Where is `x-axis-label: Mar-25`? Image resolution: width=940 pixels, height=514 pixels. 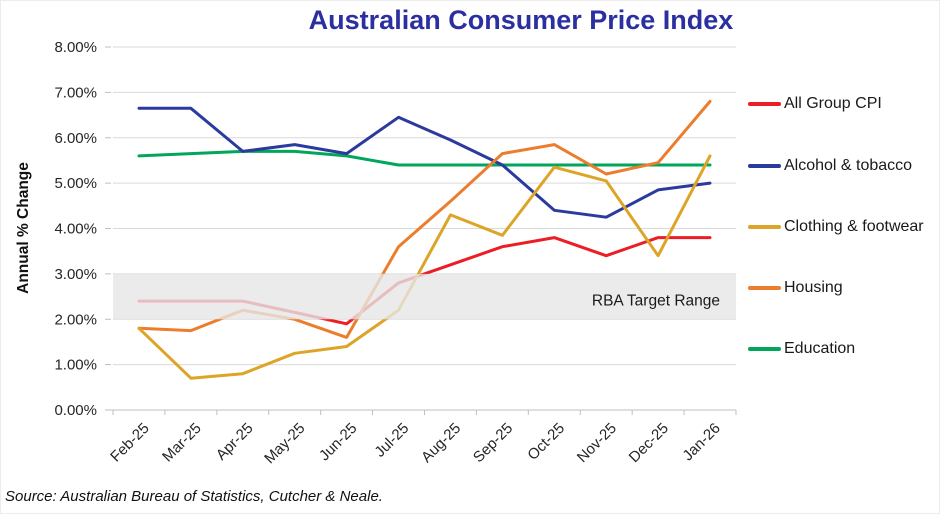 x-axis-label: Mar-25 is located at coordinates (182, 443).